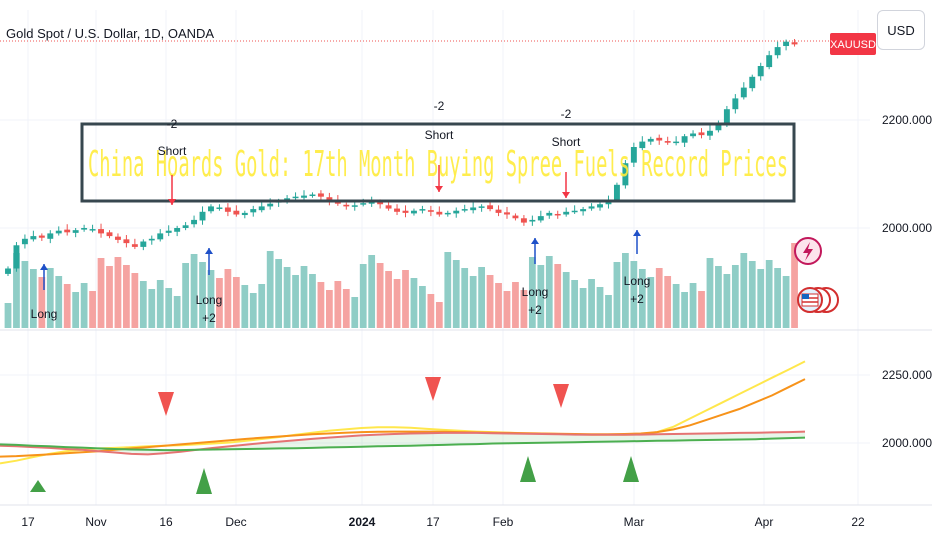 This screenshot has height=550, width=932. I want to click on time-tick-label: Mar, so click(634, 522).